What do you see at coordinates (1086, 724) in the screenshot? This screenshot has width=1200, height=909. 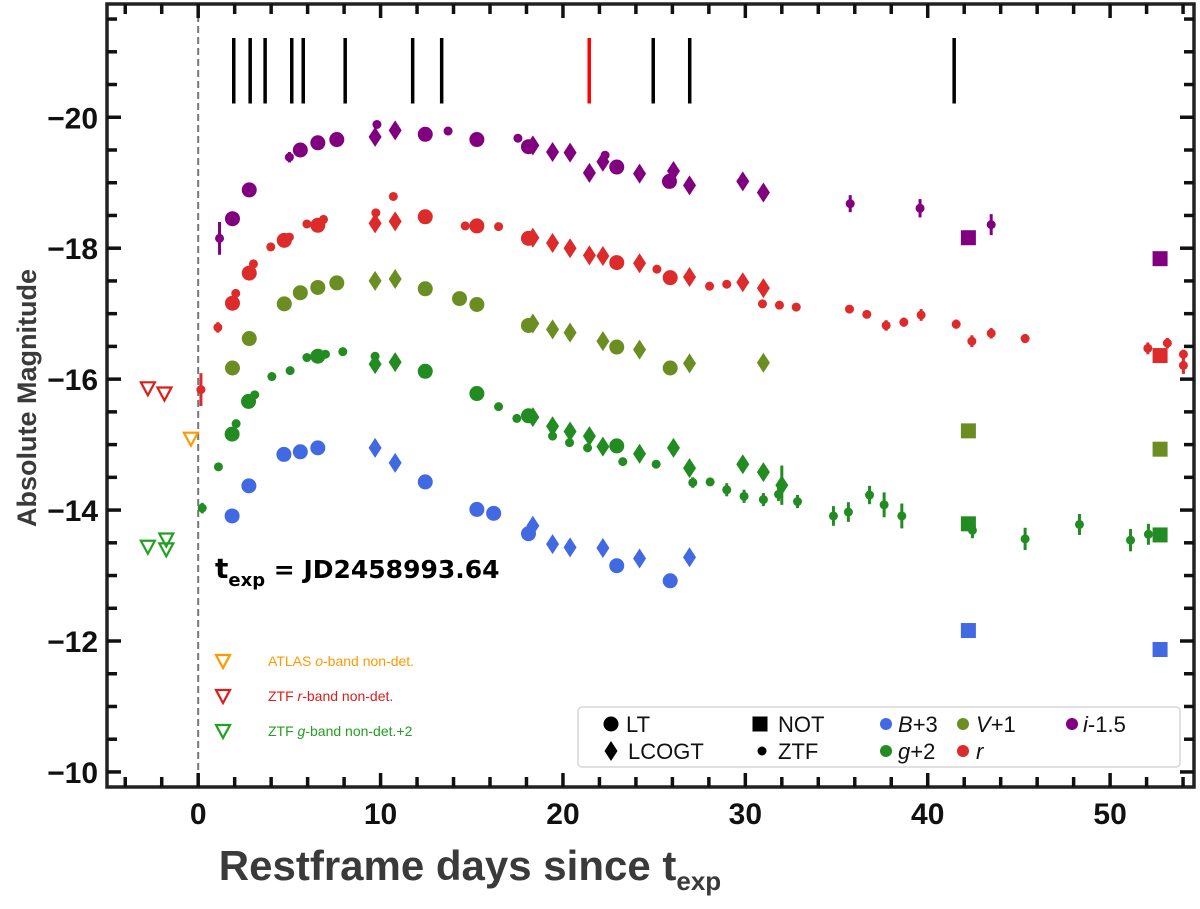 I see `band-name: i` at bounding box center [1086, 724].